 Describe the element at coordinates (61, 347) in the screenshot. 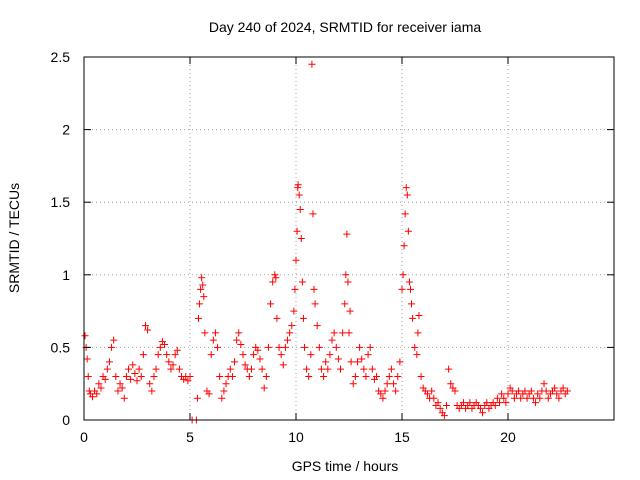

I see `y-tick-label: 0.5` at that location.